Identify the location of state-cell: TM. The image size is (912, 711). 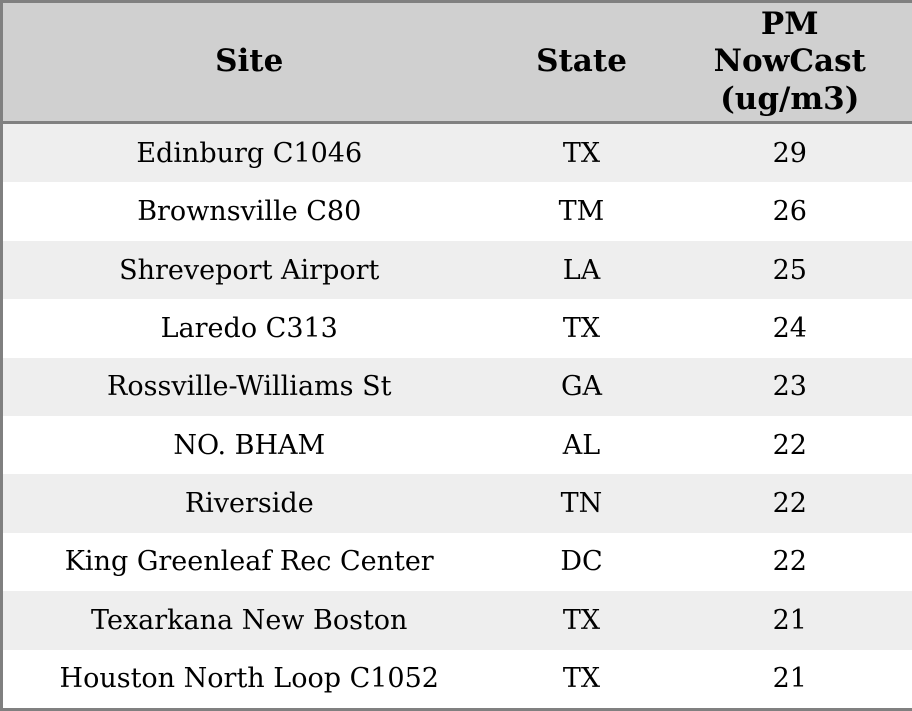
(581, 212).